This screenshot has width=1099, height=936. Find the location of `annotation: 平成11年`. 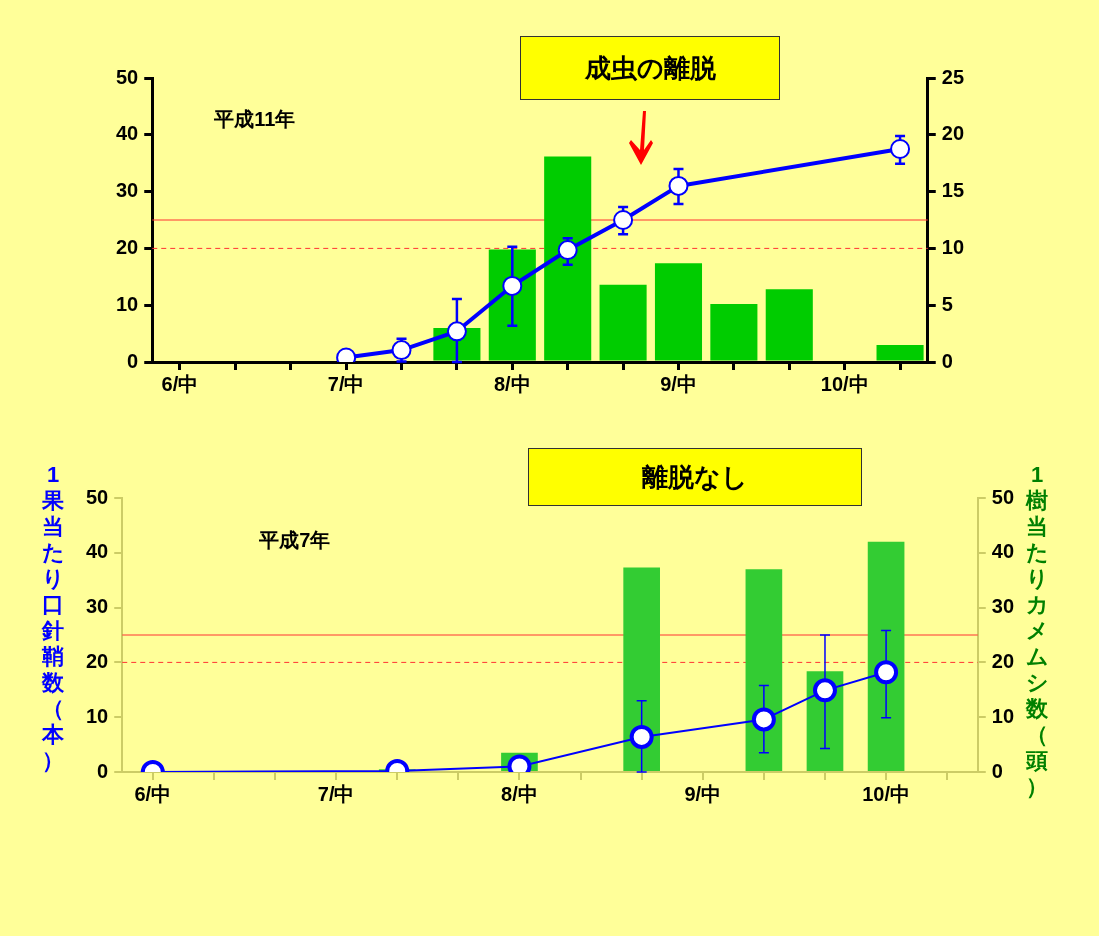

annotation: 平成11年 is located at coordinates (254, 119).